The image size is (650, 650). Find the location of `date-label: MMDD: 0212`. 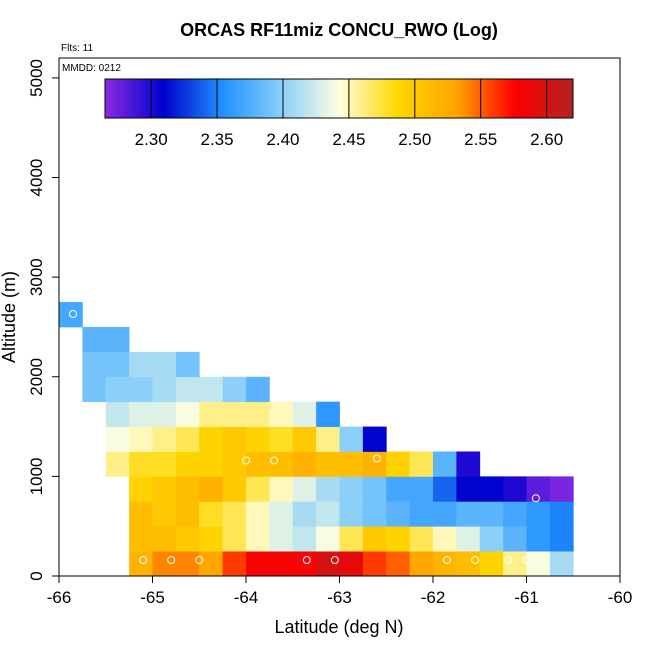

date-label: MMDD: 0212 is located at coordinates (91, 68).